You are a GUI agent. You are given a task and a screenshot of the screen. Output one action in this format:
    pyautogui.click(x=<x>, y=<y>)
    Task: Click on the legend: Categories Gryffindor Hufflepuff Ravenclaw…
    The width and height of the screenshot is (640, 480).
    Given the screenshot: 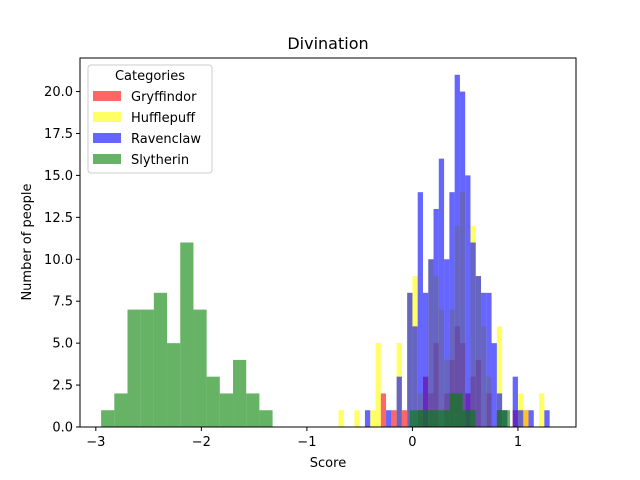 What is the action you would take?
    pyautogui.click(x=150, y=119)
    